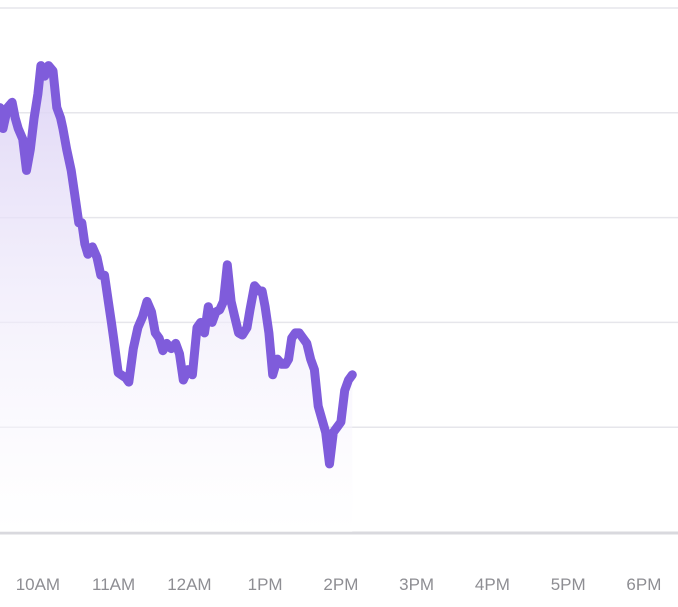 The image size is (678, 607). I want to click on x-tick-label-6: 4PM, so click(492, 584).